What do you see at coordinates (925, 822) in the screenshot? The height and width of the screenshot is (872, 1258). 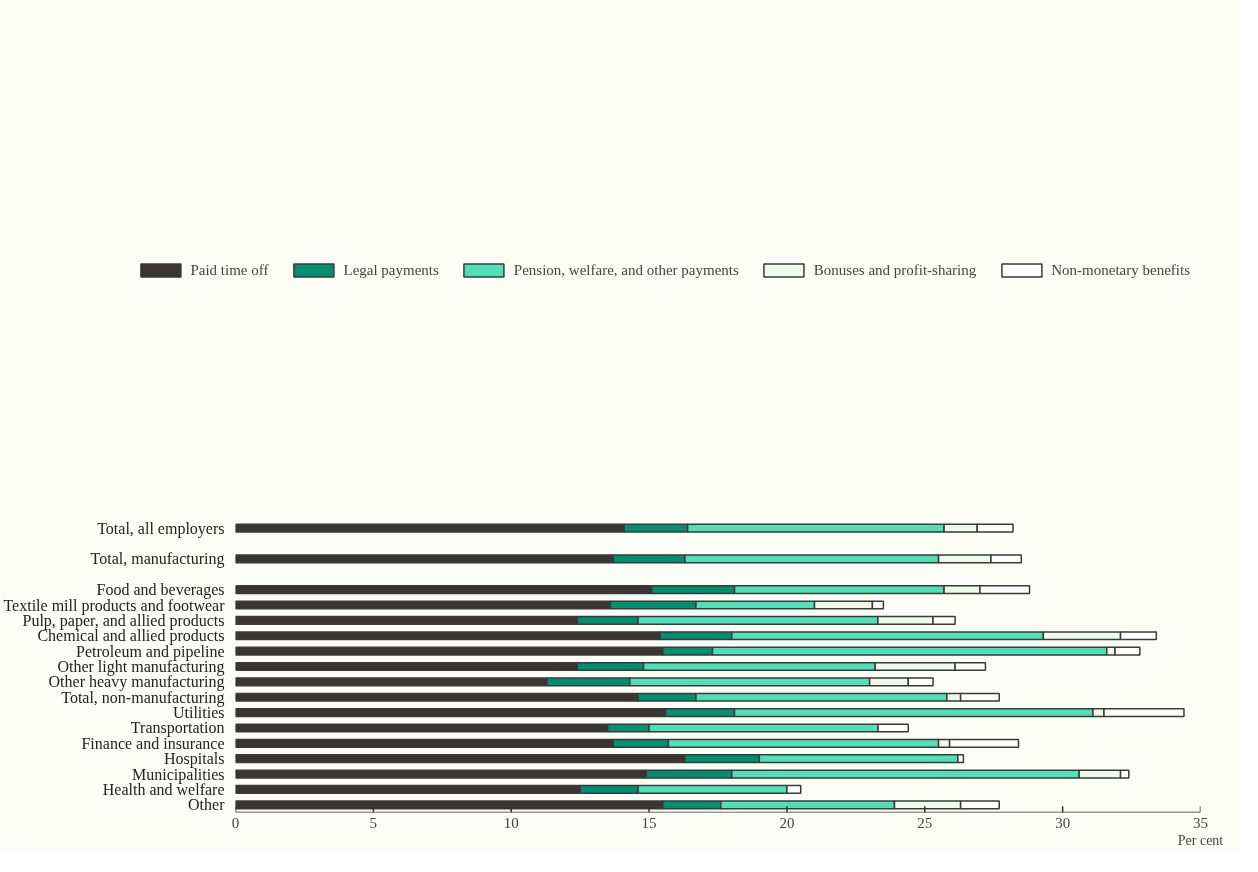 I see `x-tick-label: 25` at bounding box center [925, 822].